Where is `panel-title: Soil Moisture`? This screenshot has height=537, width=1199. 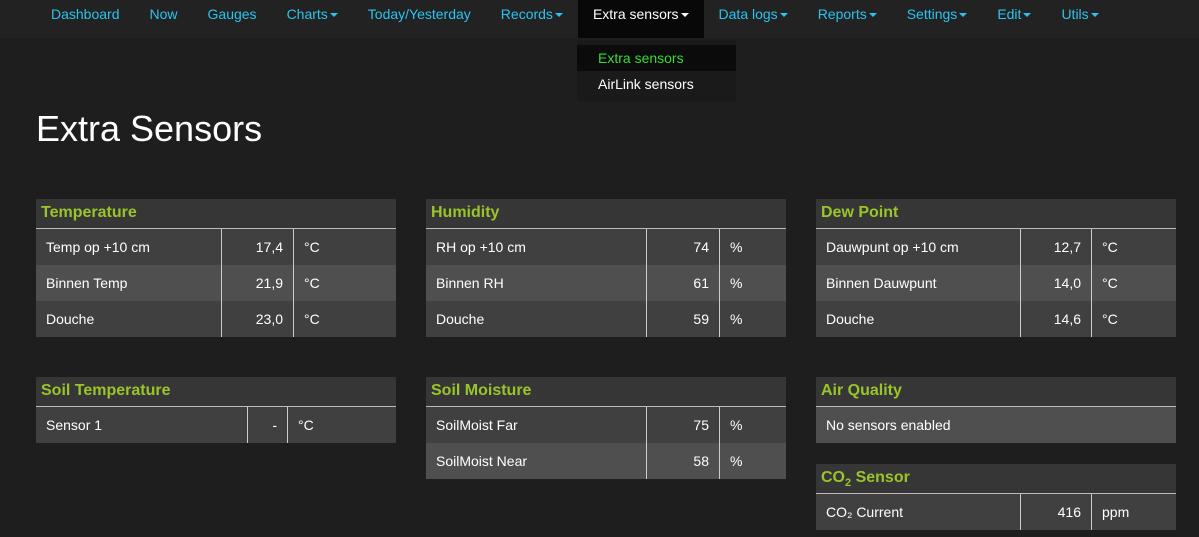
panel-title: Soil Moisture is located at coordinates (606, 392).